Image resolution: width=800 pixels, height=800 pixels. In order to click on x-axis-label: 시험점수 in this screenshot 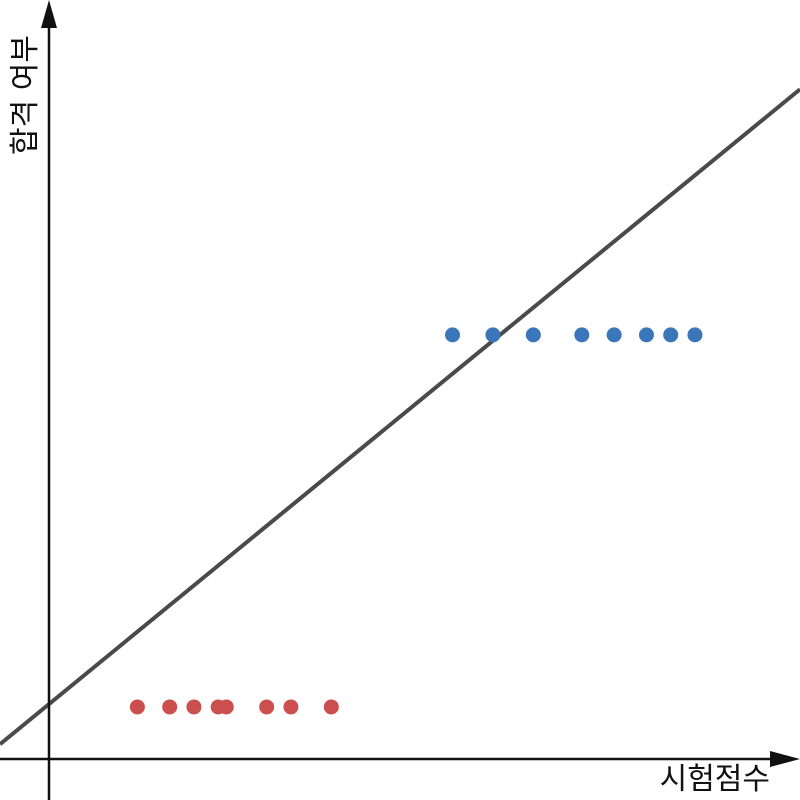, I will do `click(715, 779)`.